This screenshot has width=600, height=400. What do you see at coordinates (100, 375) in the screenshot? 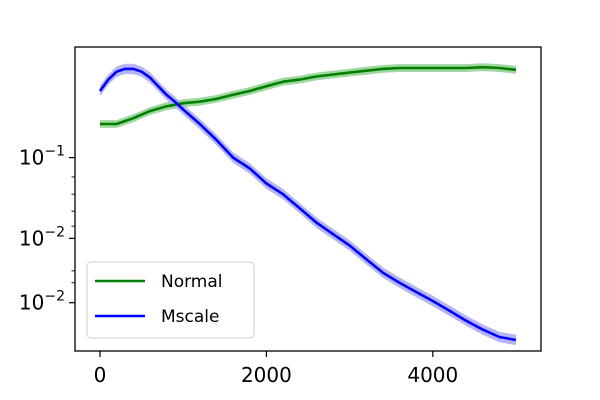
I see `x-tick-label-0: 0` at bounding box center [100, 375].